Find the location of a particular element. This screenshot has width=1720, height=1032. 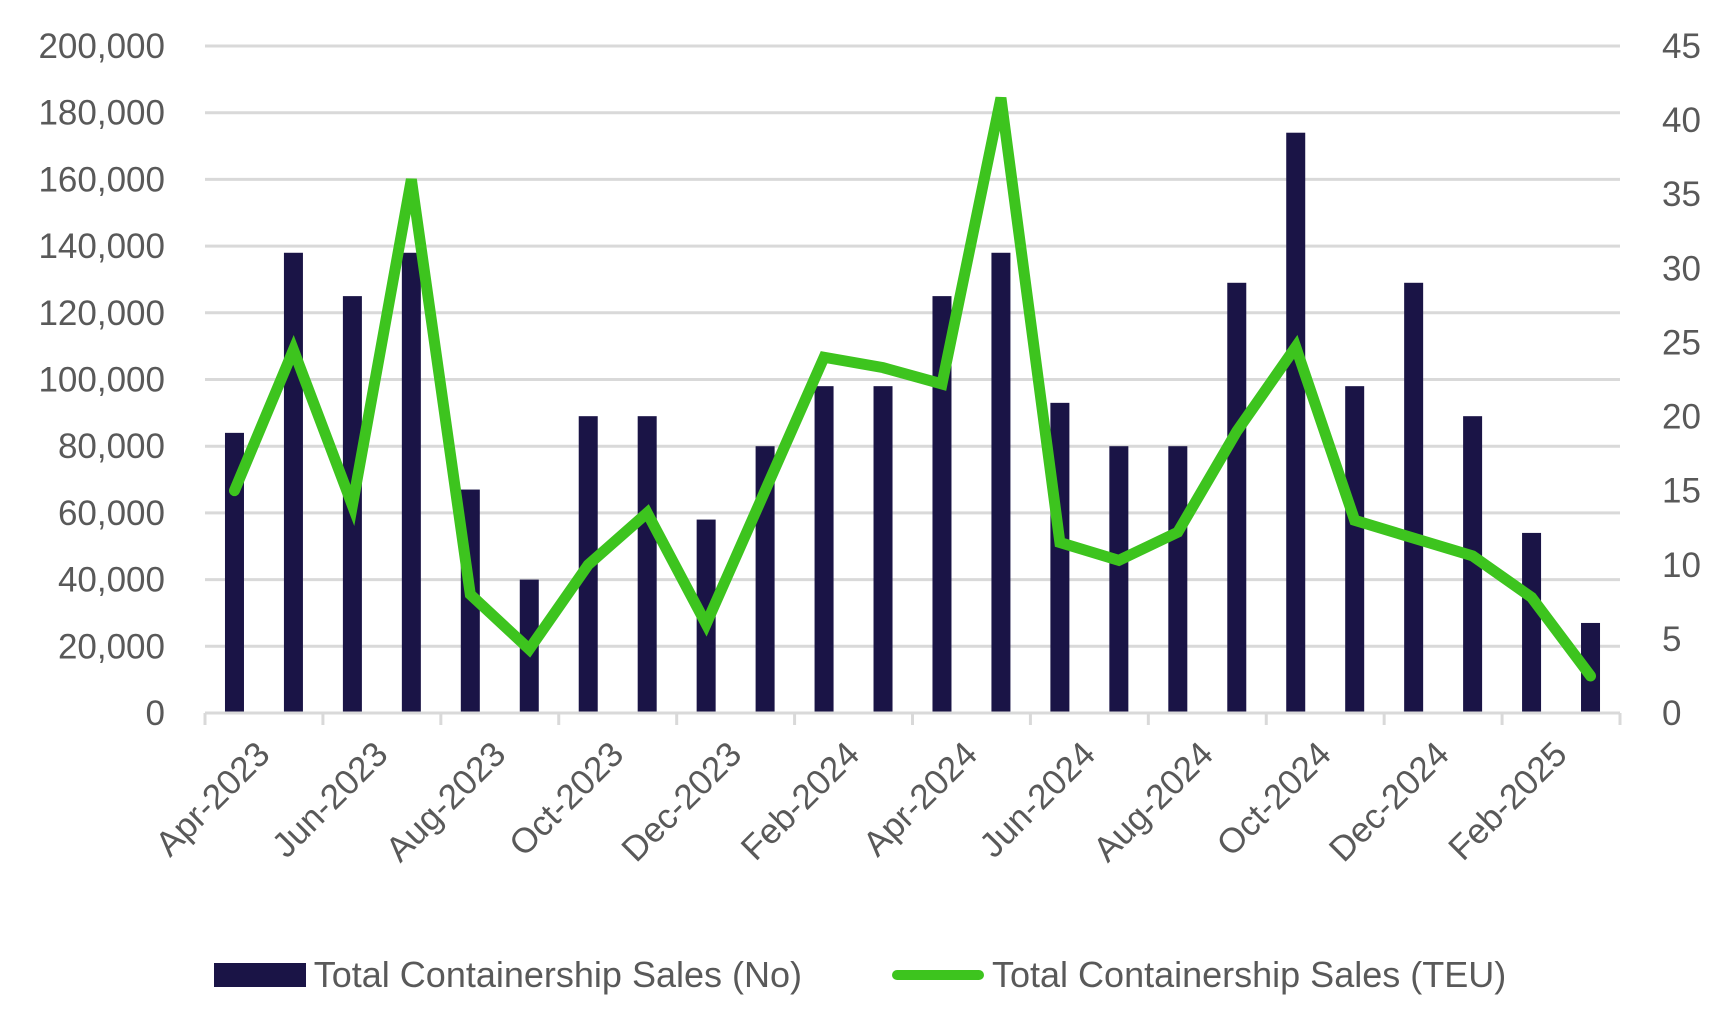

legend-bar-label: Total Containership Sales (No) is located at coordinates (557, 974).